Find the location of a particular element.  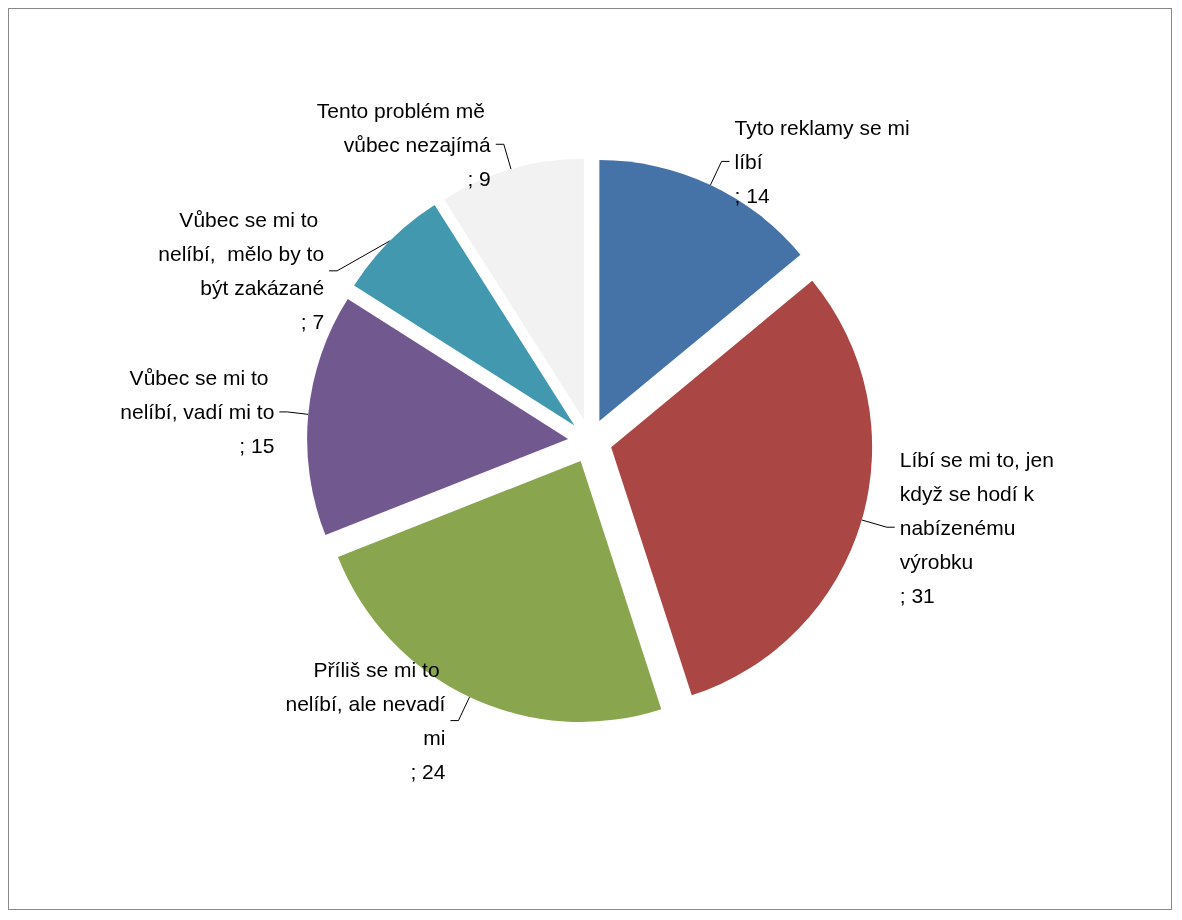

slice-label: Vůbec se mi to nelíbí, vadí mi to is located at coordinates (197, 395).